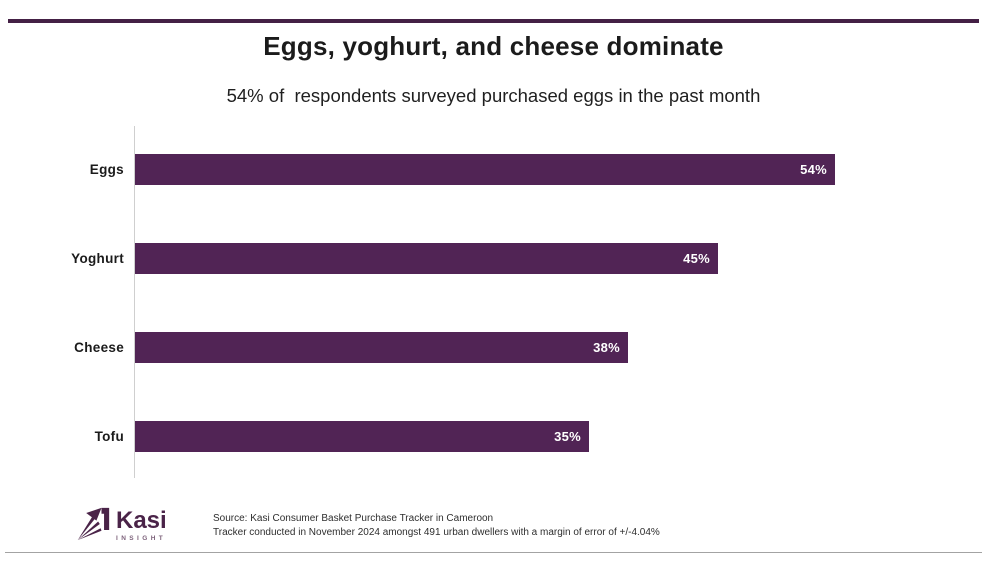 The width and height of the screenshot is (987, 571). What do you see at coordinates (696, 258) in the screenshot?
I see `bar-value-label: 45%` at bounding box center [696, 258].